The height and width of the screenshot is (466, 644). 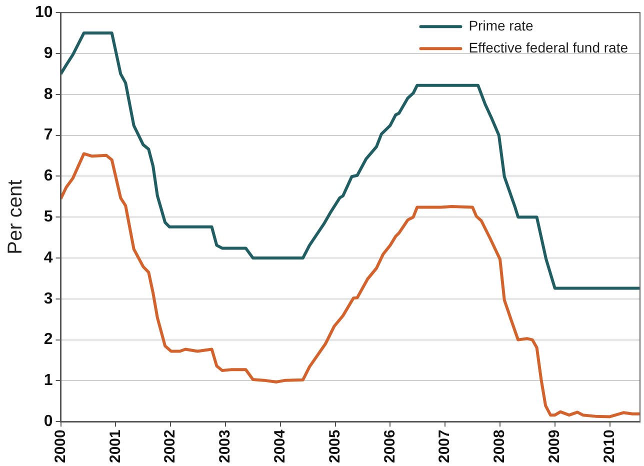 I want to click on y-tick-label: 4, so click(x=48, y=257).